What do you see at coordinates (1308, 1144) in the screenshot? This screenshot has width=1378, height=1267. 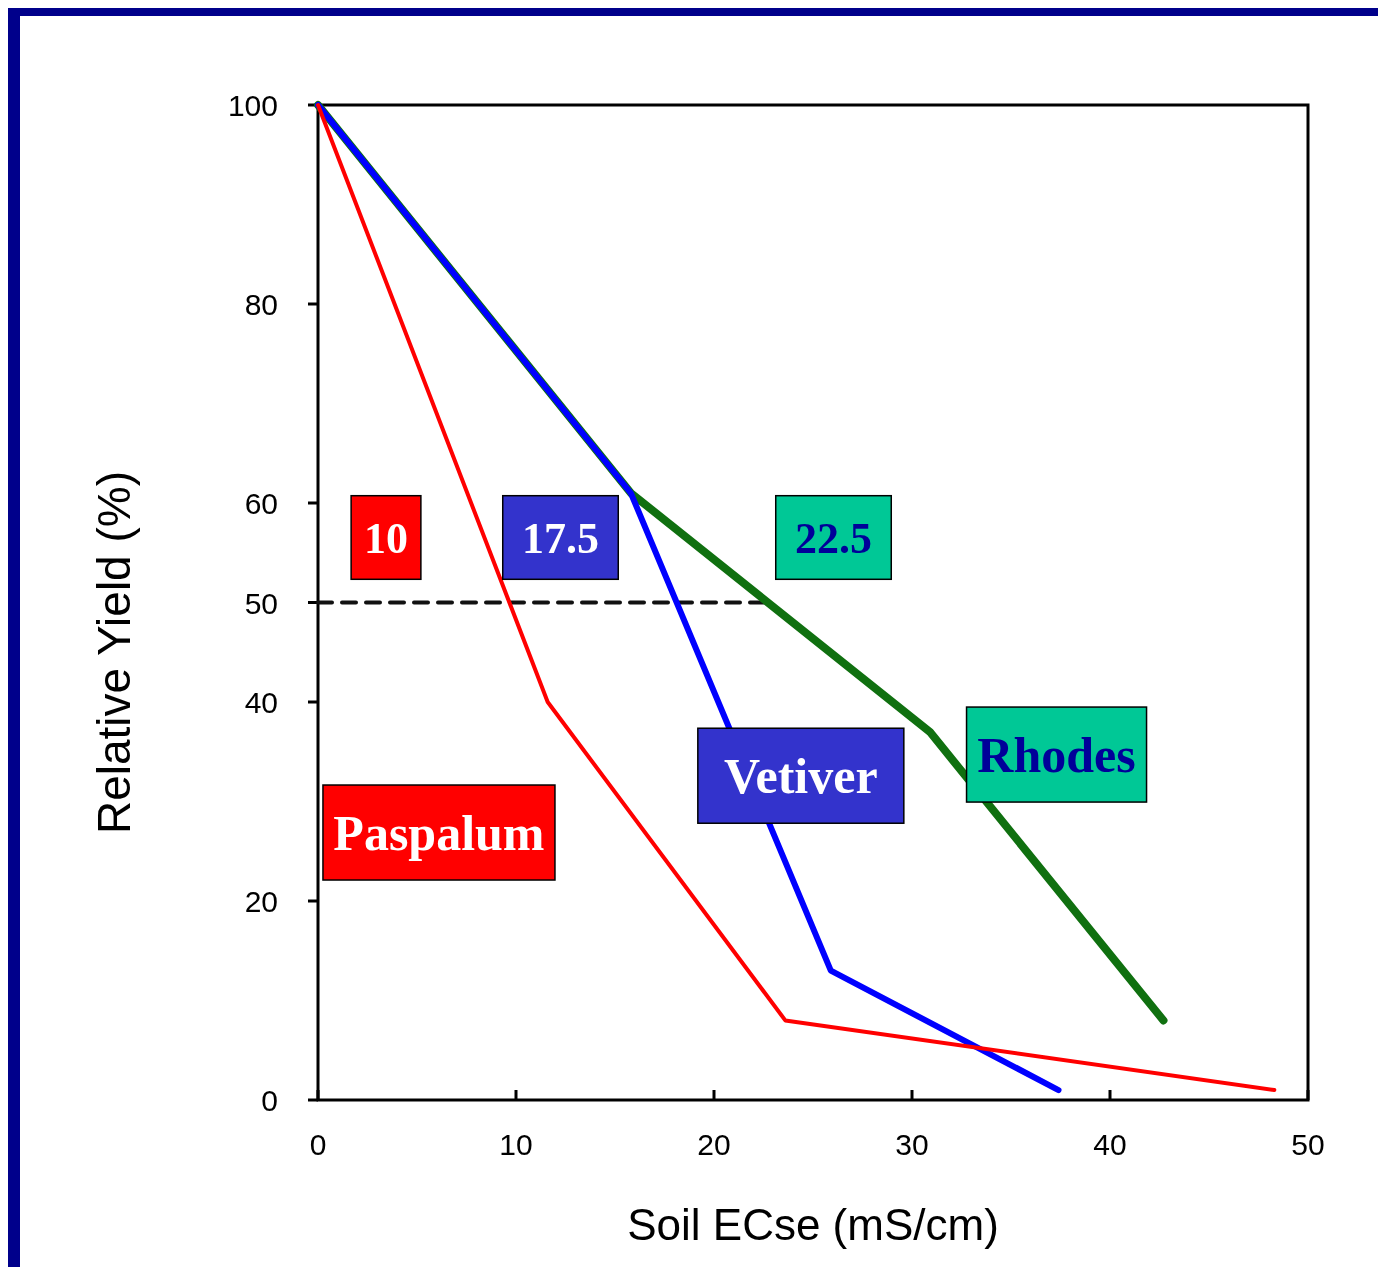 I see `x-tick-label: 50` at bounding box center [1308, 1144].